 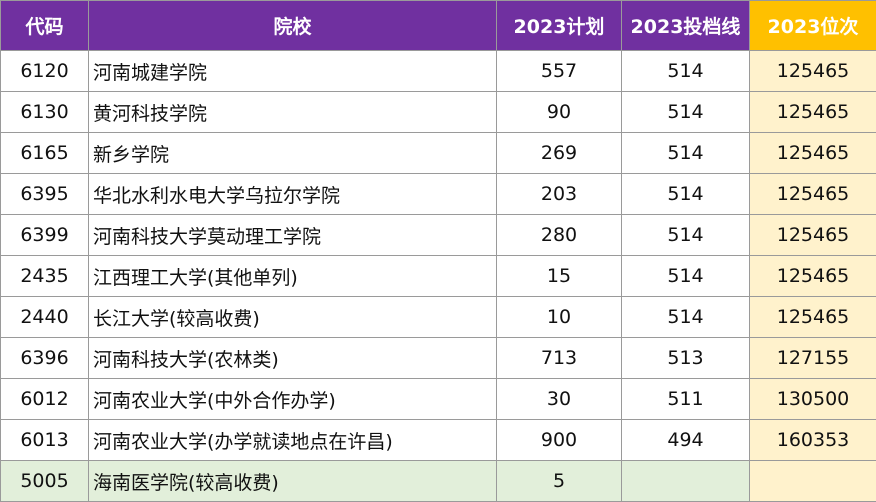 What do you see at coordinates (559, 440) in the screenshot?
I see `cell-plan: 900` at bounding box center [559, 440].